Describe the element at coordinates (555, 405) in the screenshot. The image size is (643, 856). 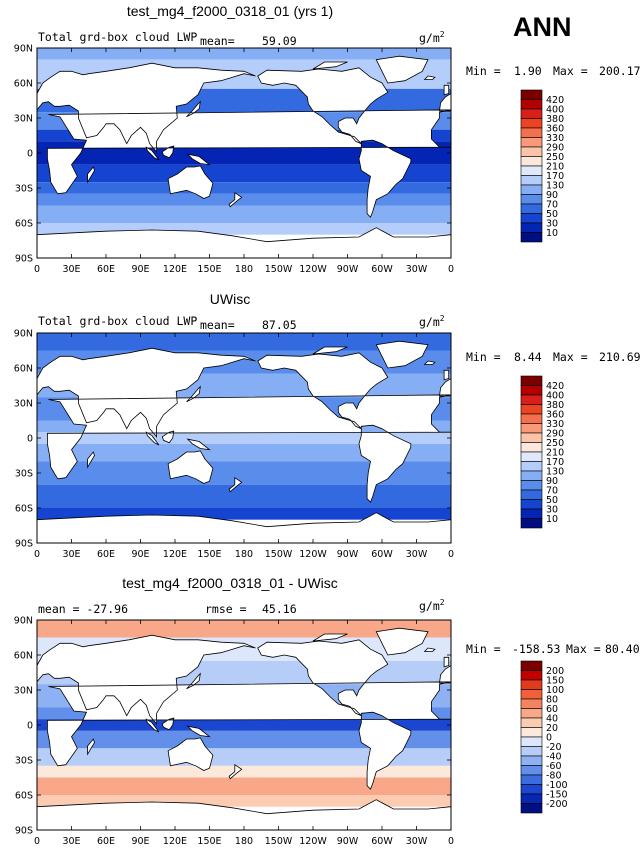
I see `colorbar-label: 380` at that location.